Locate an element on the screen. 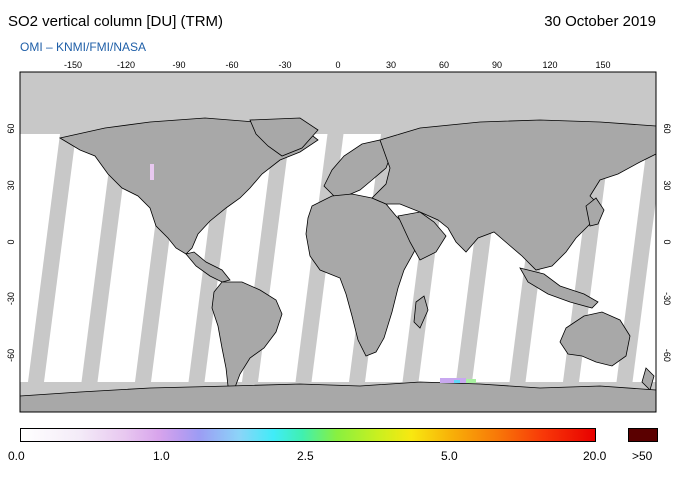 This screenshot has width=676, height=480. lon-tick-top: 90 is located at coordinates (497, 65).